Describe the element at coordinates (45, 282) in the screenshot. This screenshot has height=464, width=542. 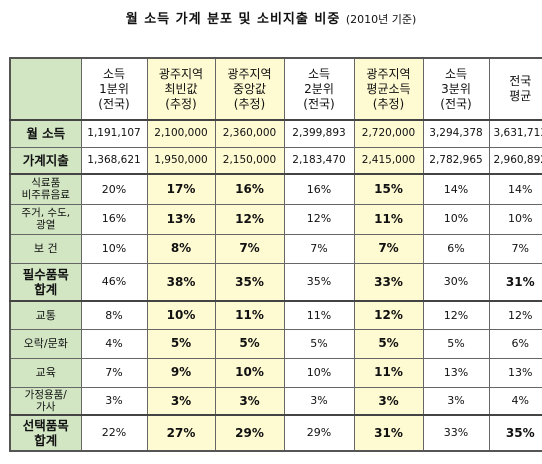
I see `row-label: 필수품목 합계` at that location.